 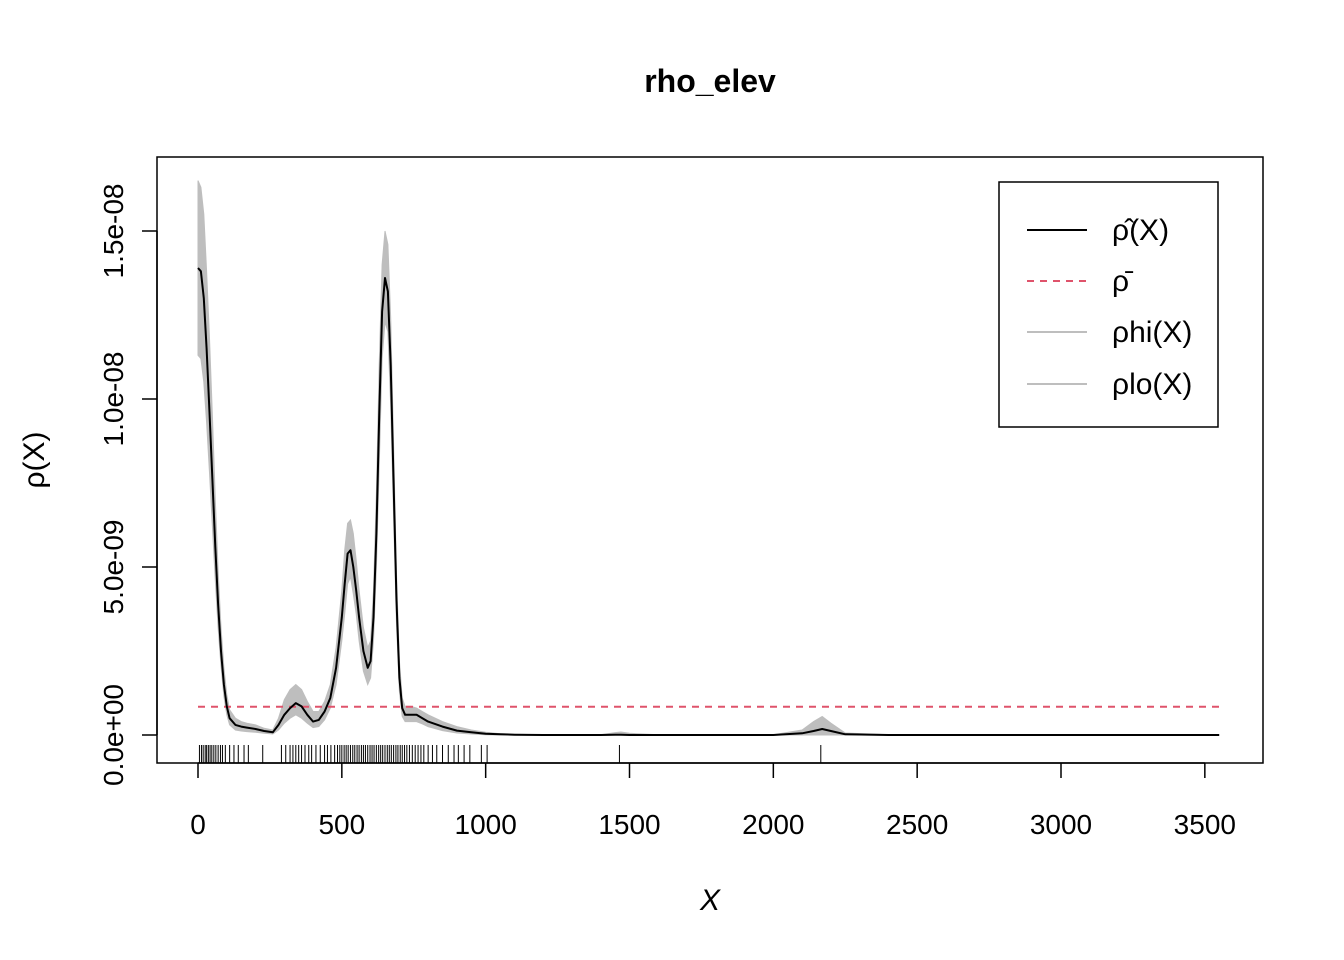 What do you see at coordinates (917, 824) in the screenshot?
I see `x-tick-label: 2500` at bounding box center [917, 824].